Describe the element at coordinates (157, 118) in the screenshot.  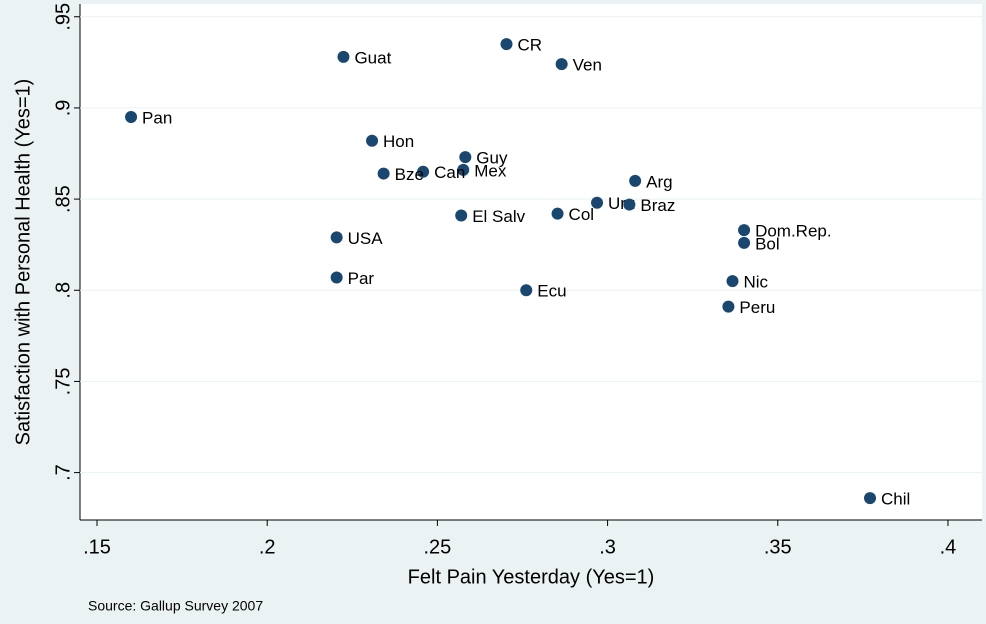
I see `point-label: Pan` at that location.